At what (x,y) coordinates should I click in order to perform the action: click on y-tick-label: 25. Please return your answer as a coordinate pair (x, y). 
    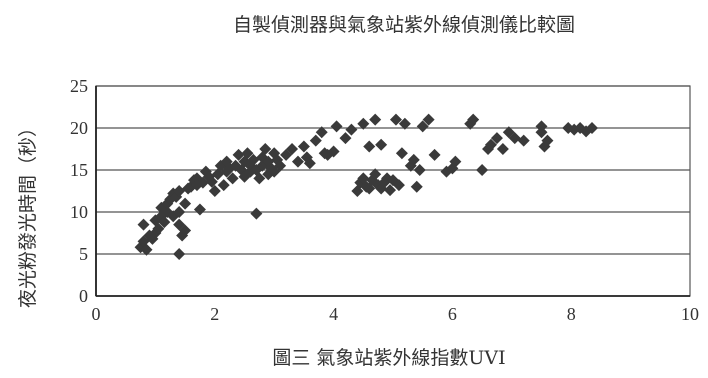
    Looking at the image, I should click on (79, 86).